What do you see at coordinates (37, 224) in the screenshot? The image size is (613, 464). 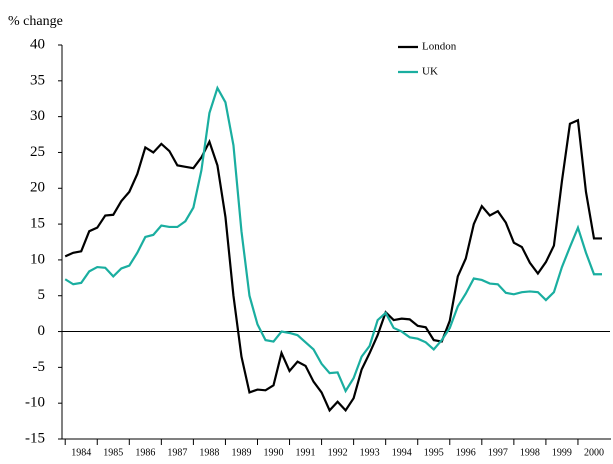 I see `y-tick-label: 15` at bounding box center [37, 224].